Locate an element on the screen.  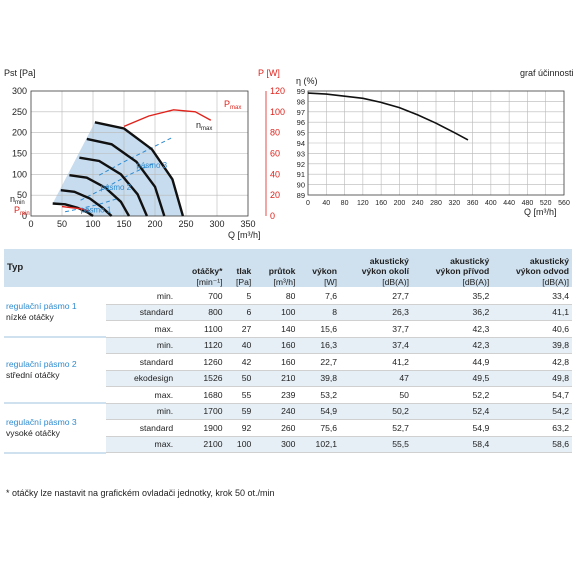
group-label: regulační pásmo 1 nízké otáčky is located at coordinates (55, 312).